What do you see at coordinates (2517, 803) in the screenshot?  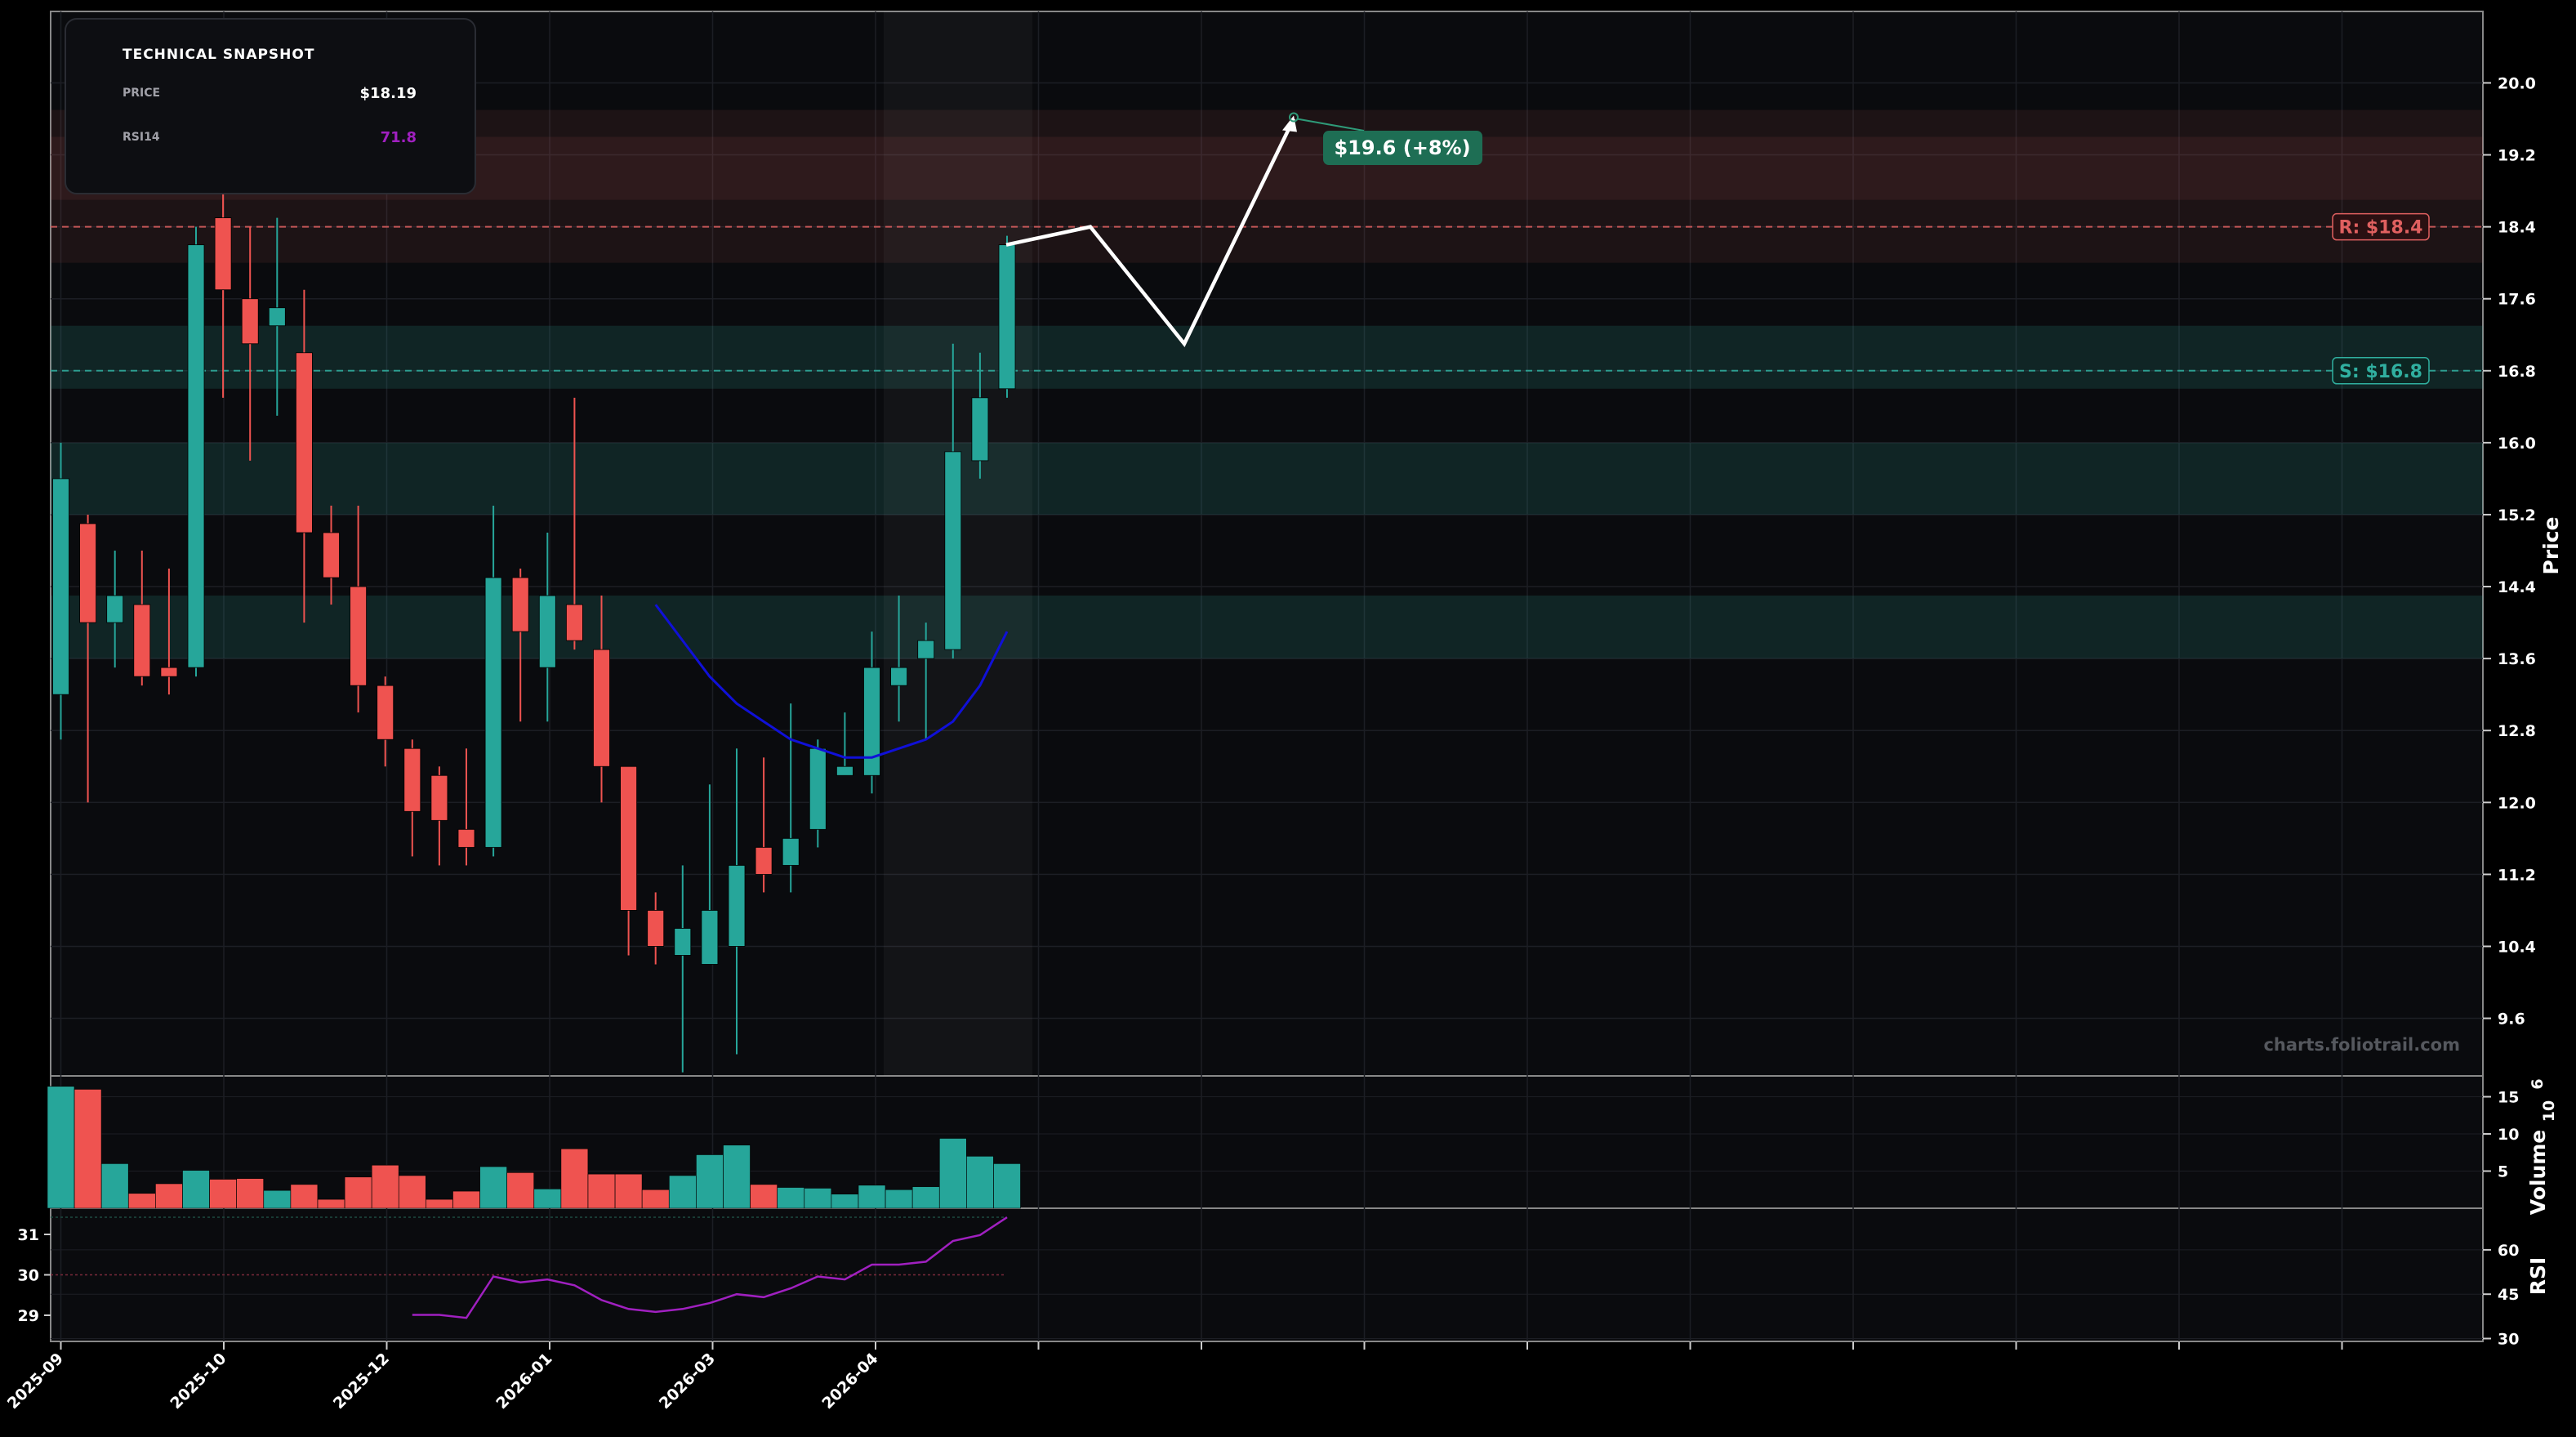 I see `price-tick-label: 12.0` at bounding box center [2517, 803].